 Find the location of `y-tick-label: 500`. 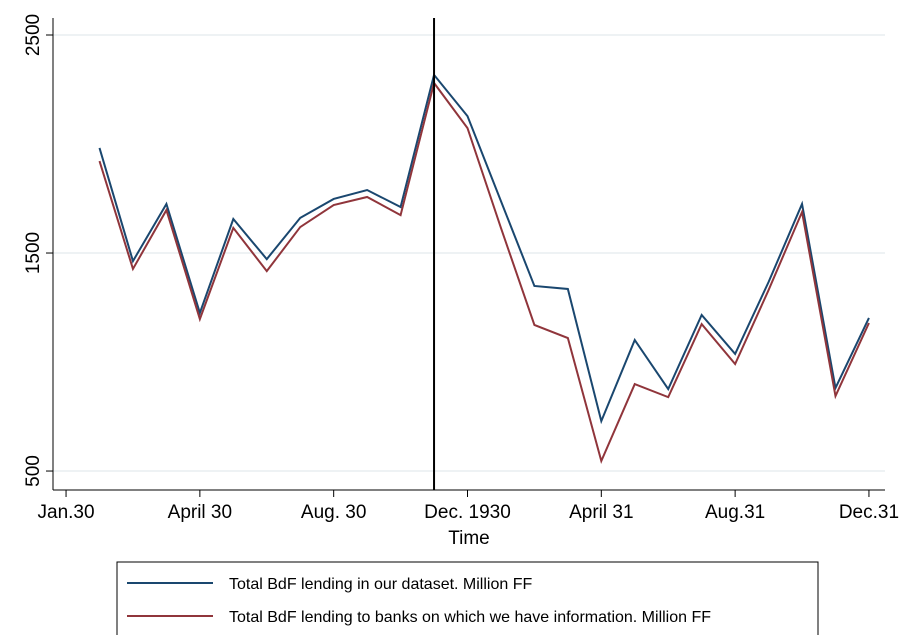

y-tick-label: 500 is located at coordinates (33, 471).